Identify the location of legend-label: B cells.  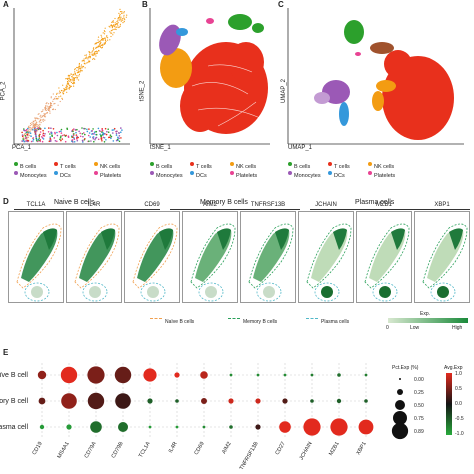
(28, 167).